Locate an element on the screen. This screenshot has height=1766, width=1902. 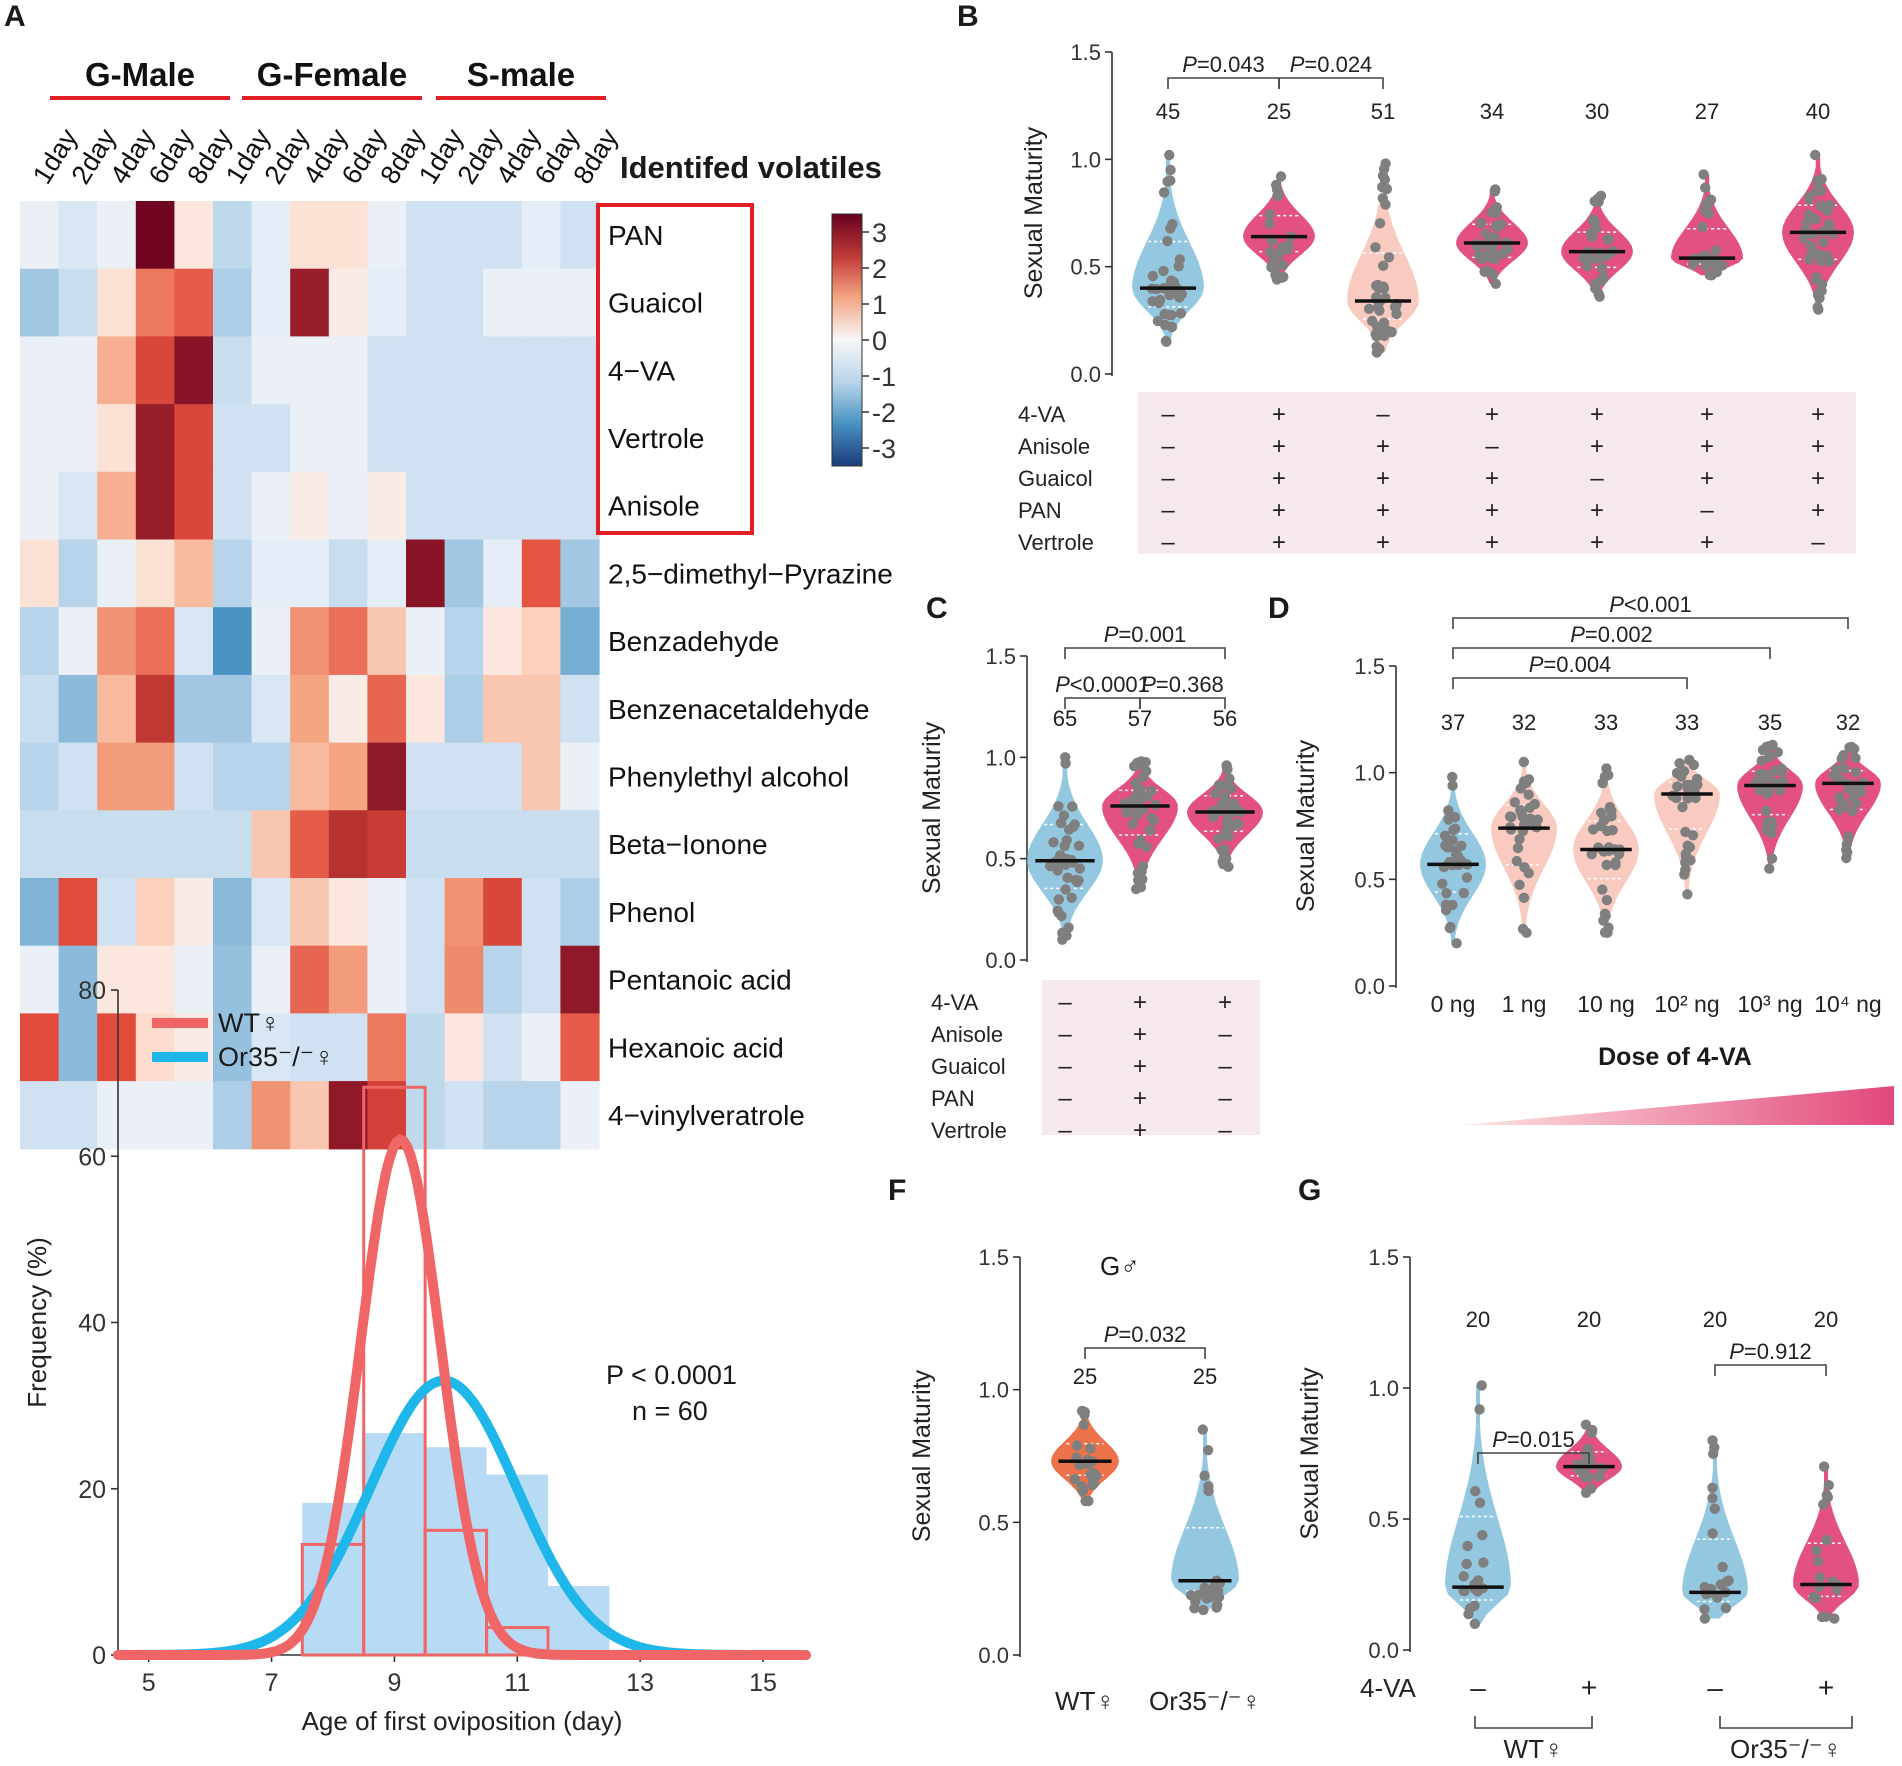
p-rest: =0.032 is located at coordinates (1152, 1334).